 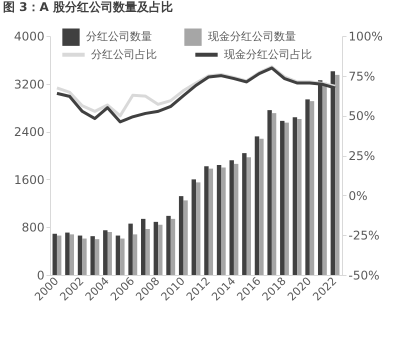 I want to click on y2-tick-label: -25%, so click(x=364, y=235).